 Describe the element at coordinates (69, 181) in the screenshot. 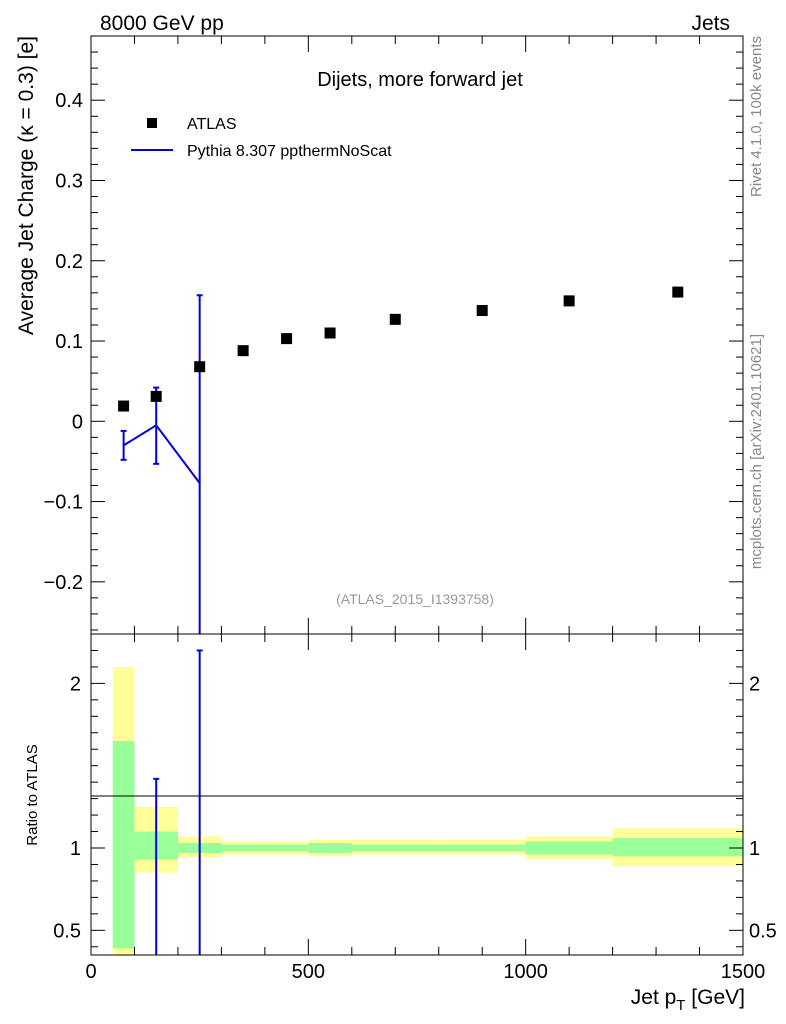

I see `main-y-tick-label: 0.3` at that location.